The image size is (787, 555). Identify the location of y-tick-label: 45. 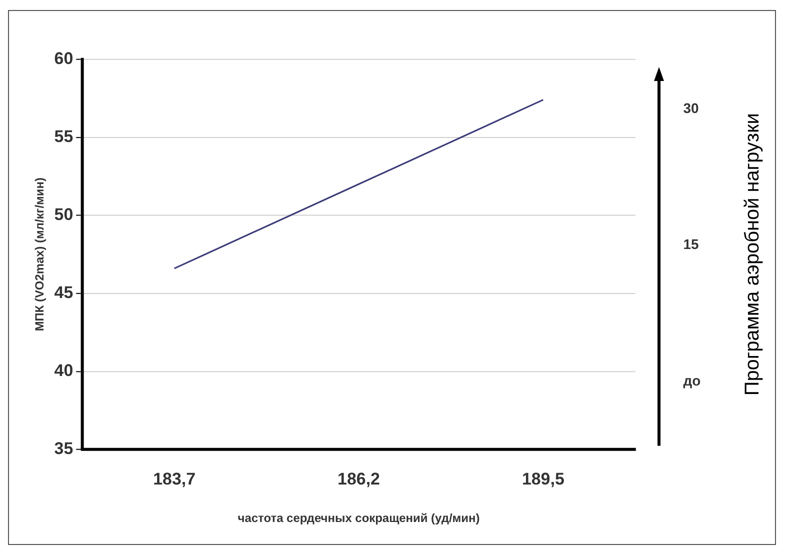
(64, 292).